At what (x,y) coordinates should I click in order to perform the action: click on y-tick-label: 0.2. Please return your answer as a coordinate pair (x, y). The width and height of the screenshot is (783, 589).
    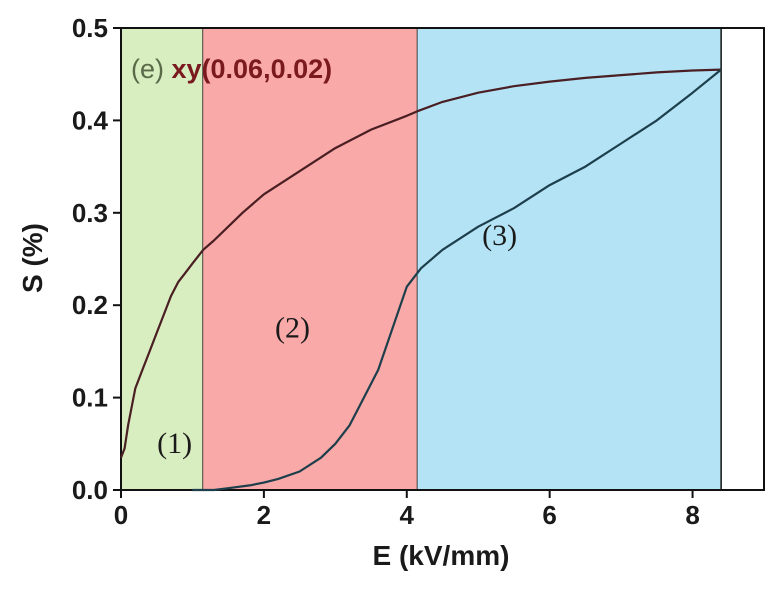
    Looking at the image, I should click on (90, 305).